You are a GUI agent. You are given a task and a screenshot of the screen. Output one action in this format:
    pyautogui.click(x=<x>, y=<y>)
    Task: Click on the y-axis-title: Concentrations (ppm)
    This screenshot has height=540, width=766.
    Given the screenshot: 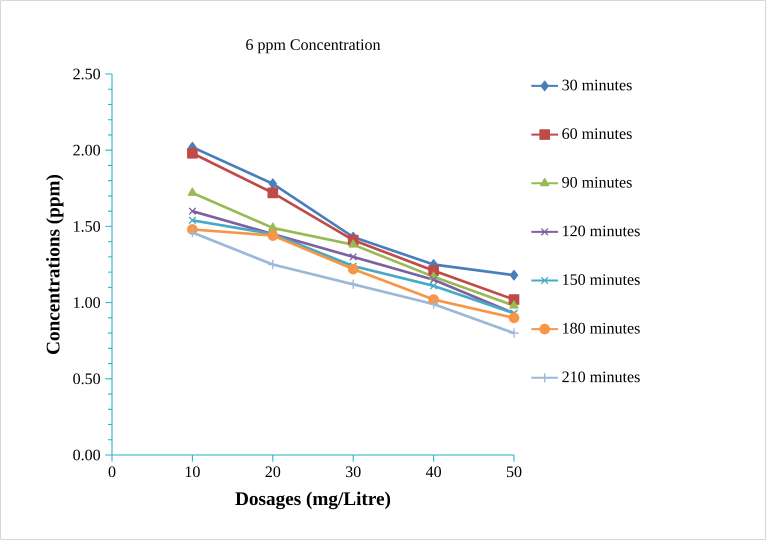 What is the action you would take?
    pyautogui.click(x=55, y=264)
    